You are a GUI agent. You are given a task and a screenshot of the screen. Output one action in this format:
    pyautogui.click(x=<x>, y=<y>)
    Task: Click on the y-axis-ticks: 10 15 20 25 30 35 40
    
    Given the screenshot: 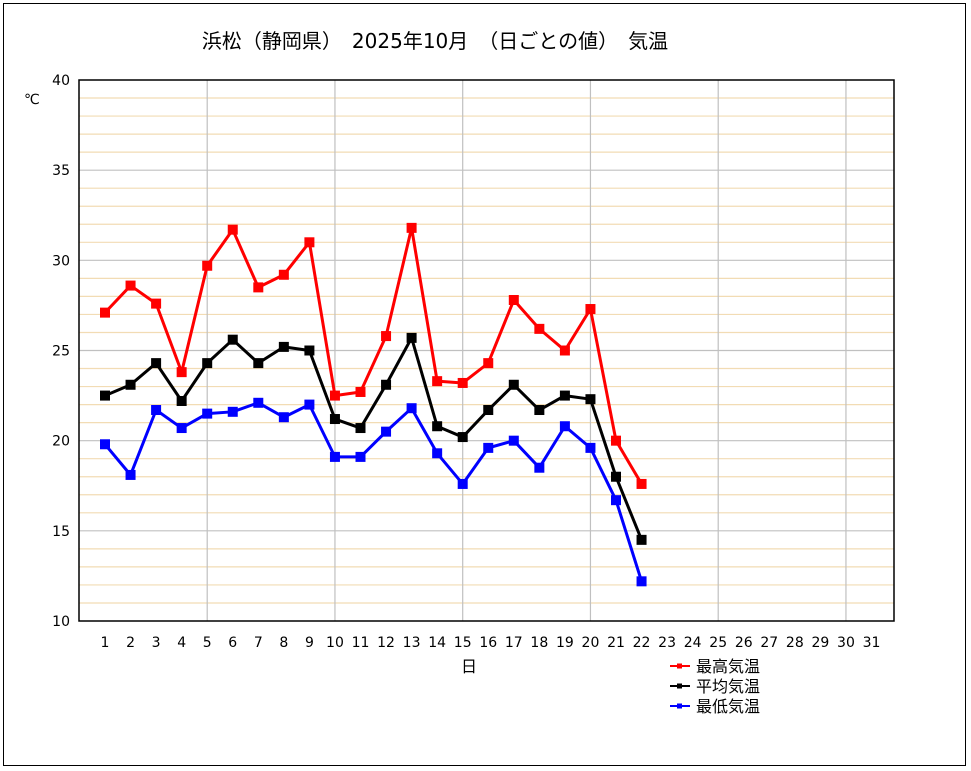 What is the action you would take?
    pyautogui.click(x=61, y=351)
    